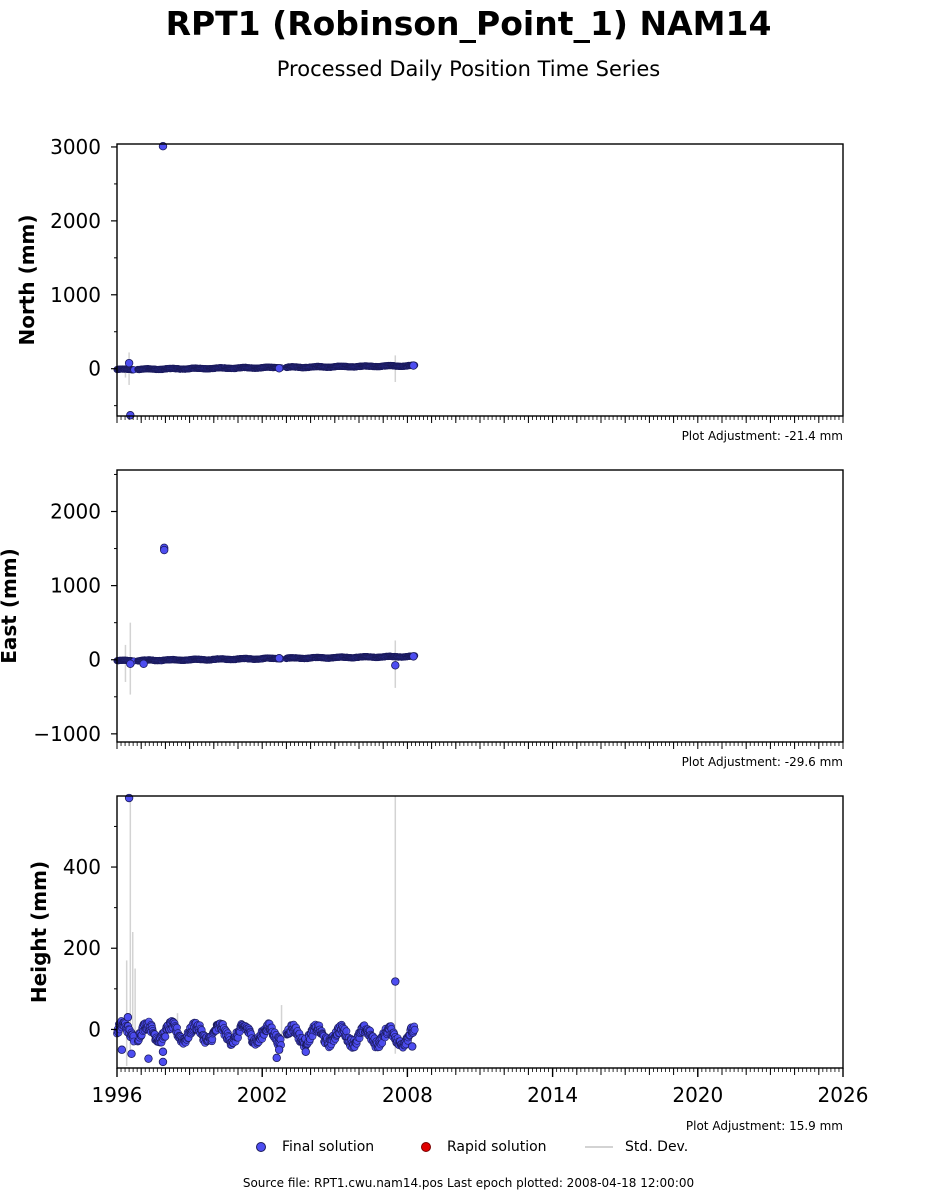 Image resolution: width=937 pixels, height=1200 pixels. I want to click on x-tick-label: 2026, so click(843, 1095).